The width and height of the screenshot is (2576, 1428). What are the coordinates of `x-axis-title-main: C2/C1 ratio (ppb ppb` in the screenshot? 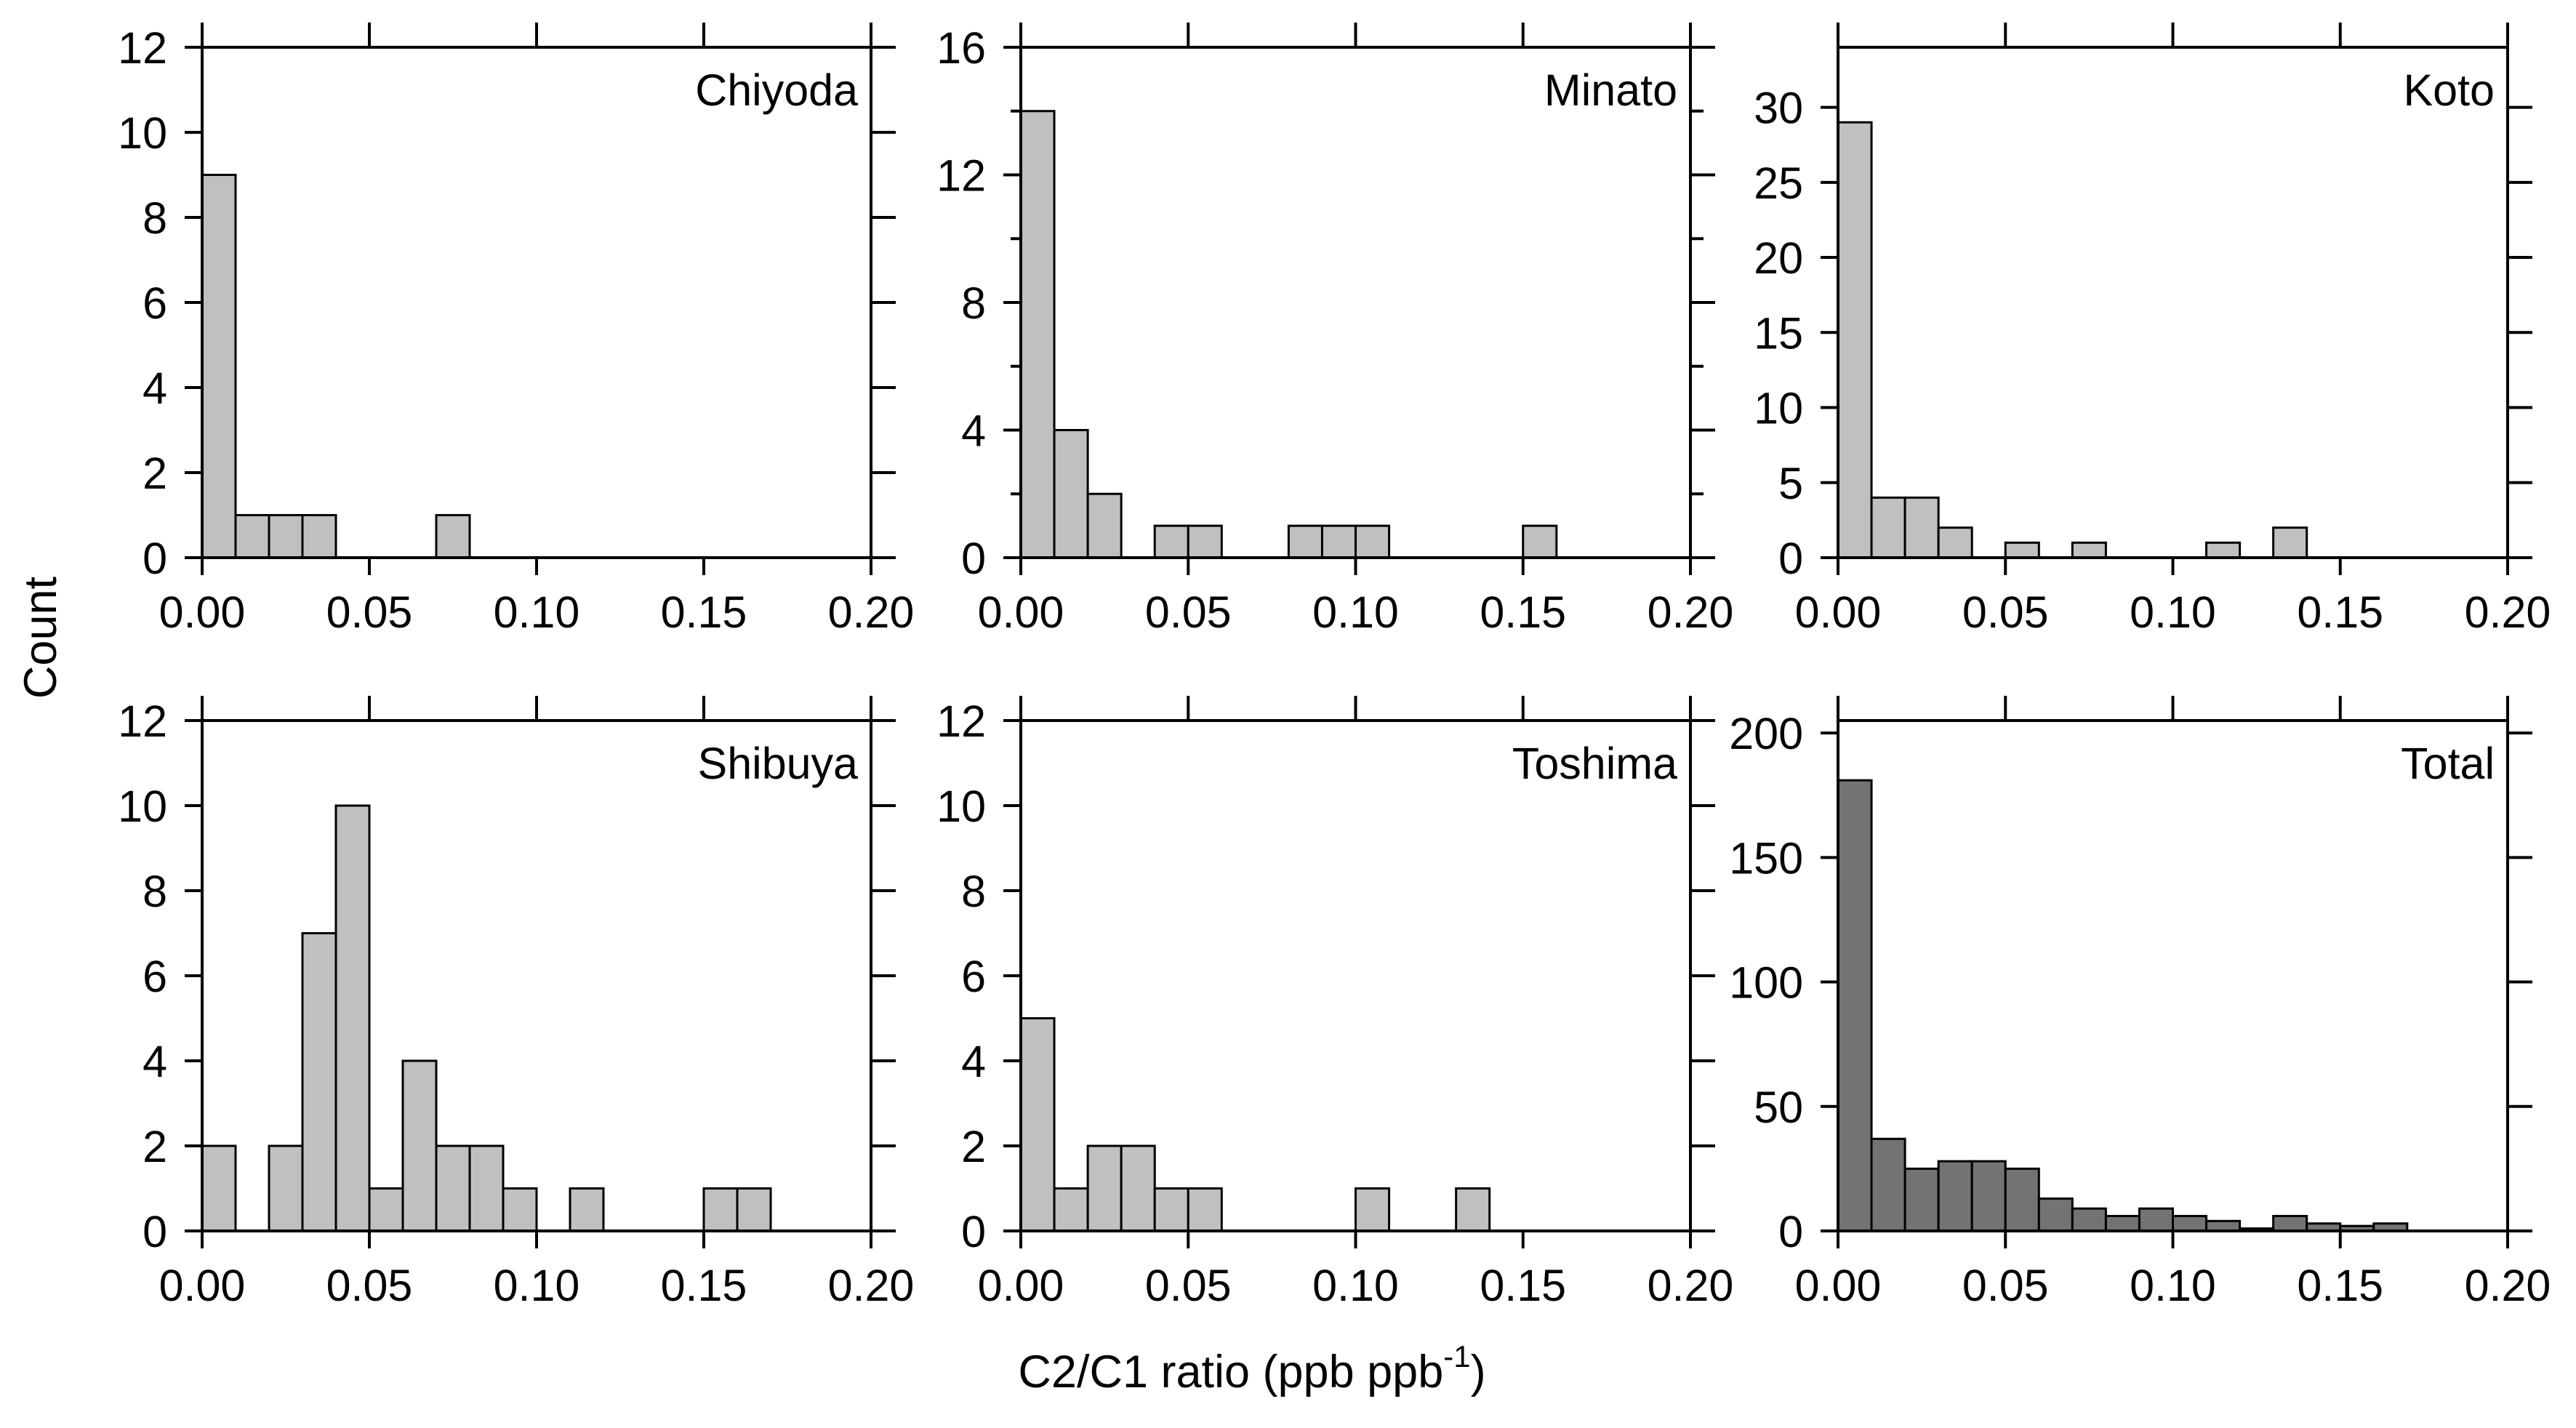 It's located at (1230, 1372).